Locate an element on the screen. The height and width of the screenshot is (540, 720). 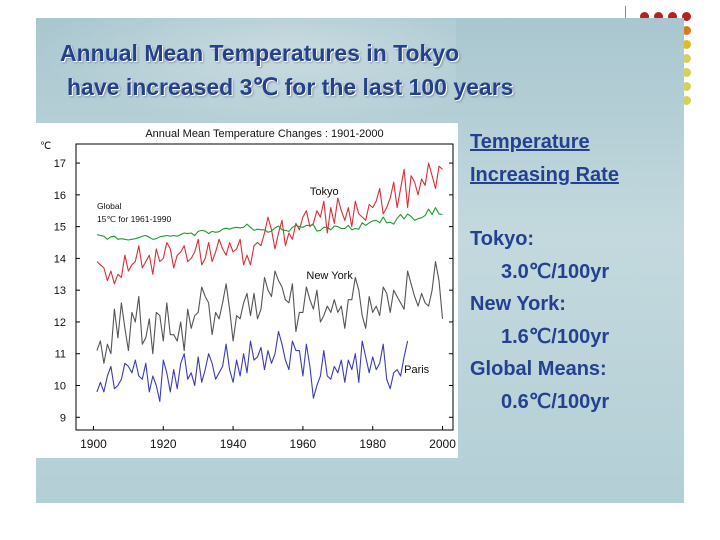
y-tick-label: 16 is located at coordinates (60, 196).